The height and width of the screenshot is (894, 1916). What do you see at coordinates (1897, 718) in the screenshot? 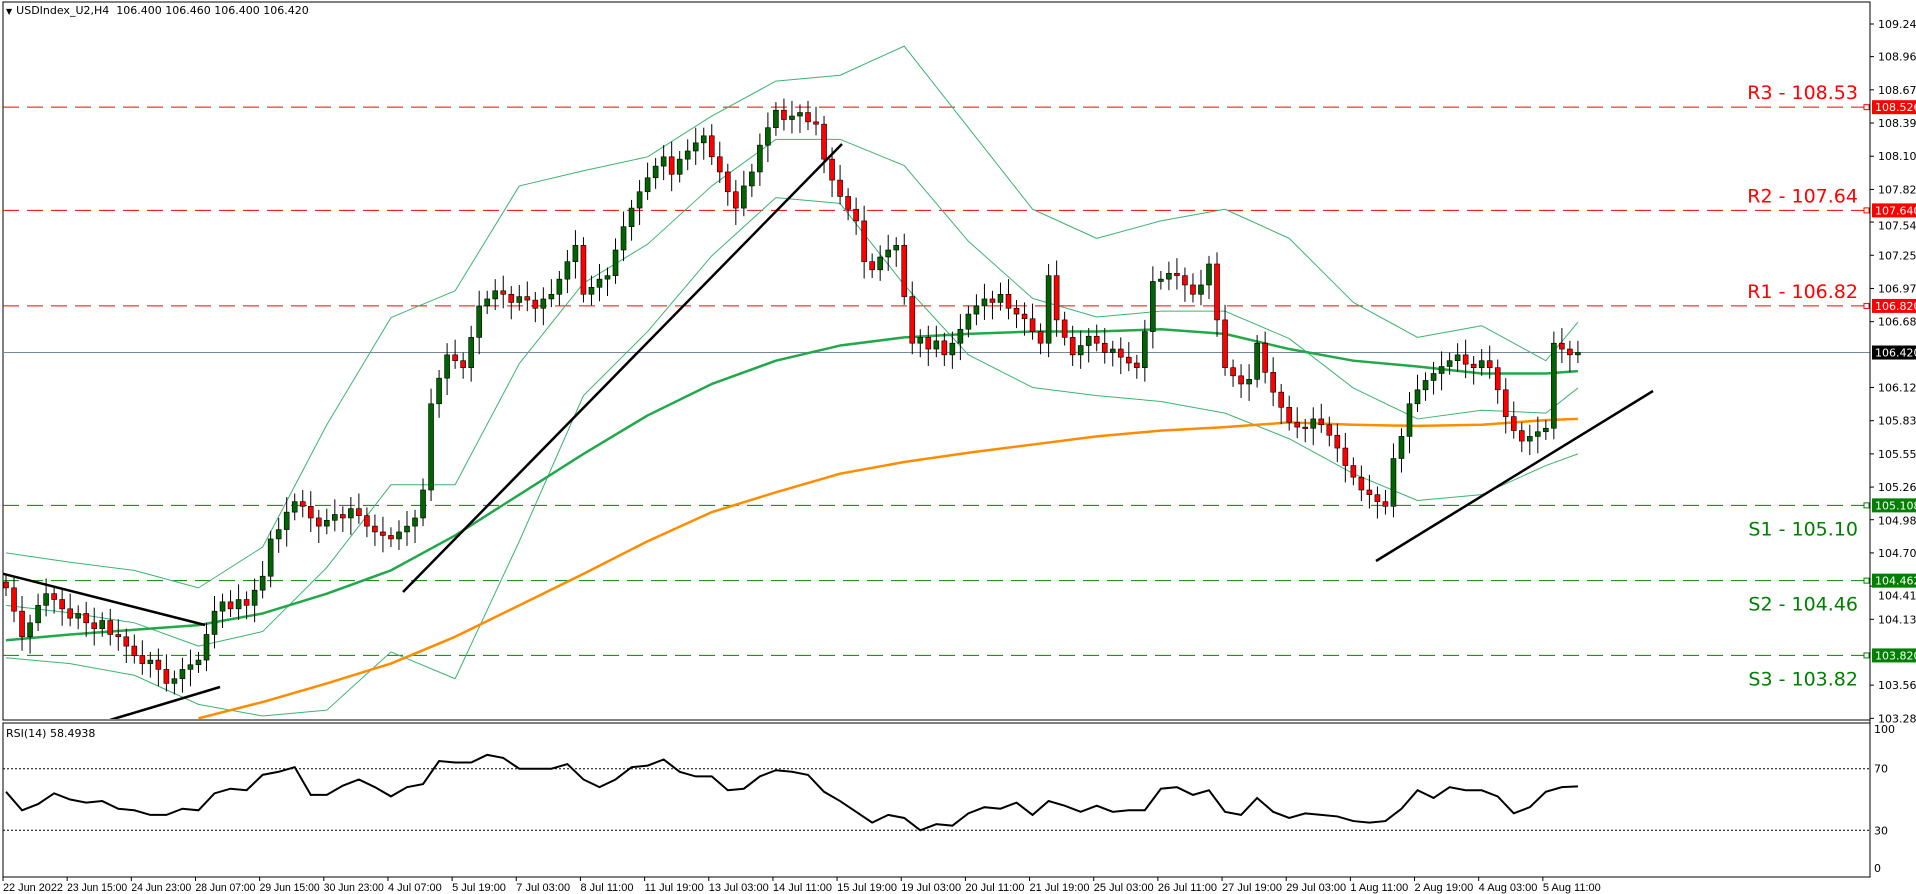
I see `price-tick-label: 103.280` at bounding box center [1897, 718].